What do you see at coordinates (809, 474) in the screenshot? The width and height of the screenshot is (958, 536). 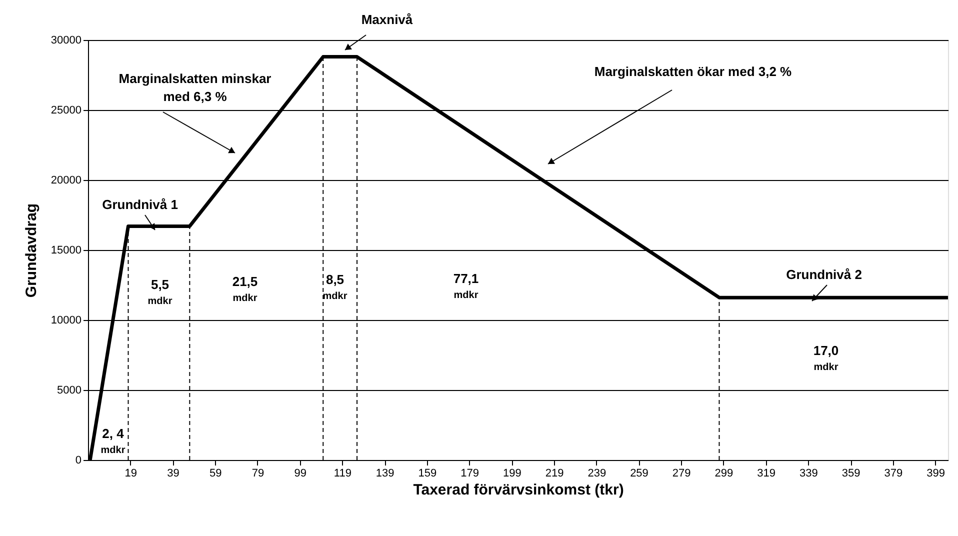 I see `x-tick-label: 339` at bounding box center [809, 474].